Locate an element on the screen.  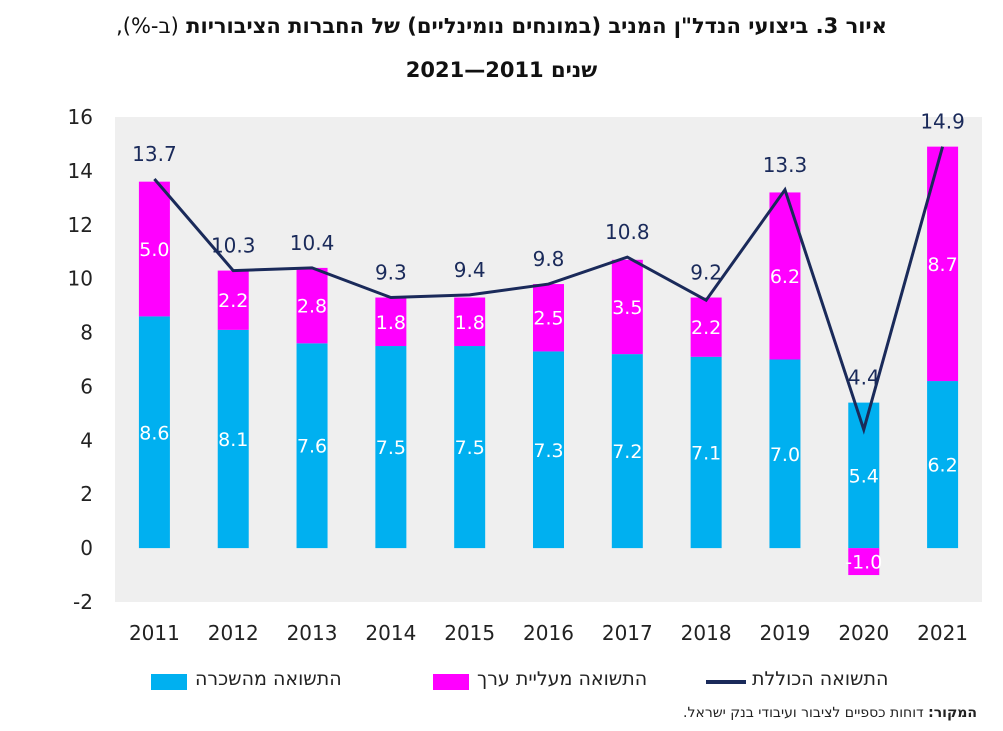
data-label-total: 10.3 is located at coordinates (233, 246).